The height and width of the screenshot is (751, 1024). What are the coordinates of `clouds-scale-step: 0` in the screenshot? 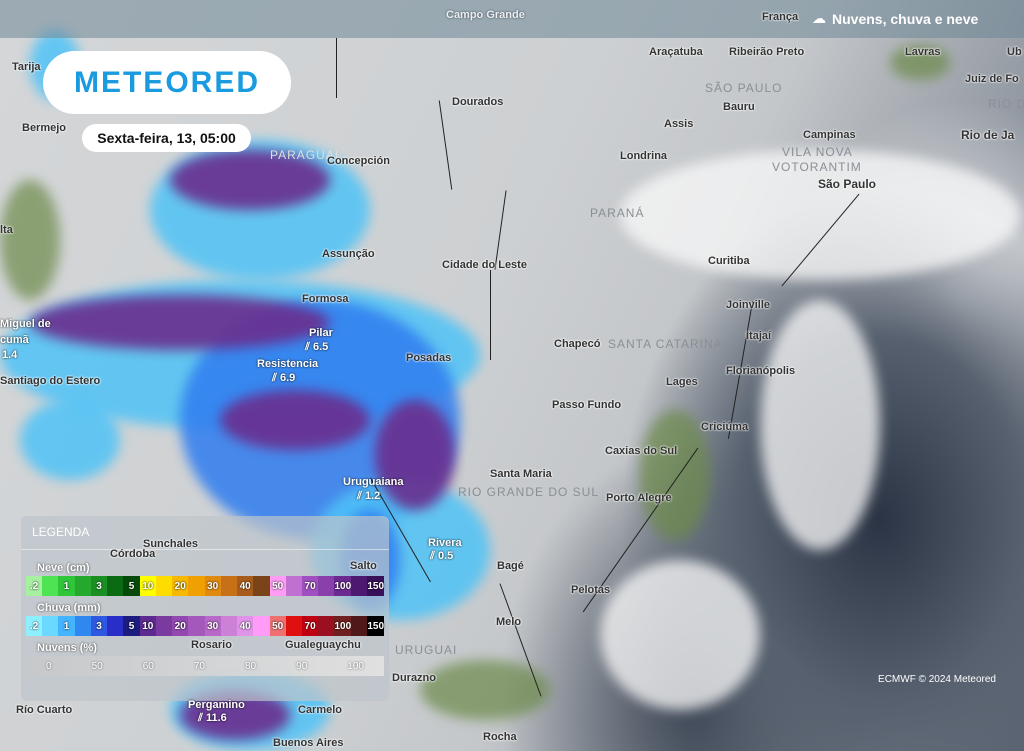 It's located at (49, 666).